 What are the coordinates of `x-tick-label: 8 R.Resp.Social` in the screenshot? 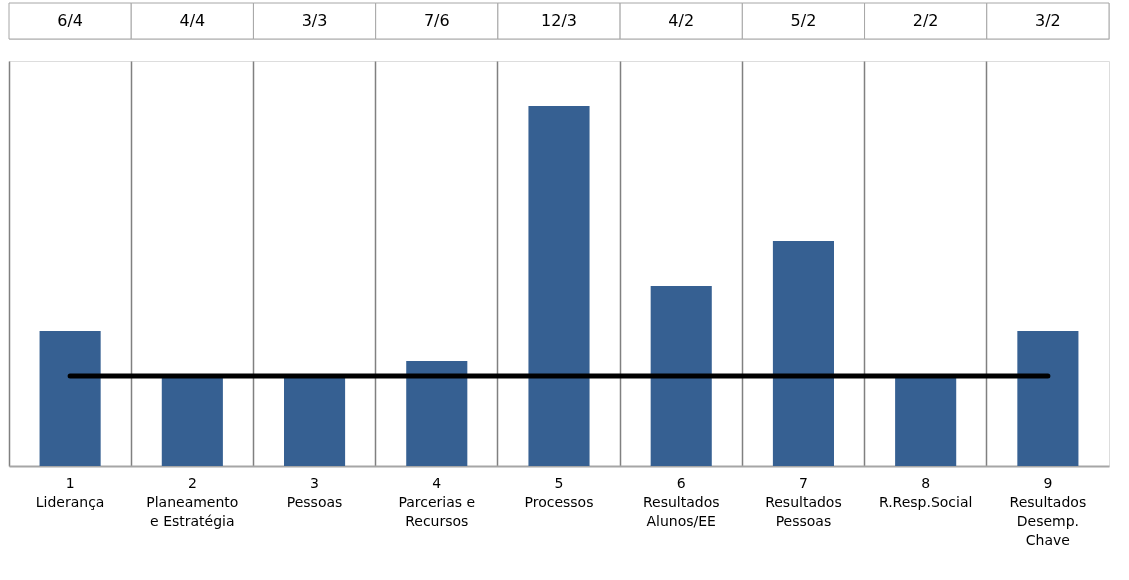 It's located at (925, 492).